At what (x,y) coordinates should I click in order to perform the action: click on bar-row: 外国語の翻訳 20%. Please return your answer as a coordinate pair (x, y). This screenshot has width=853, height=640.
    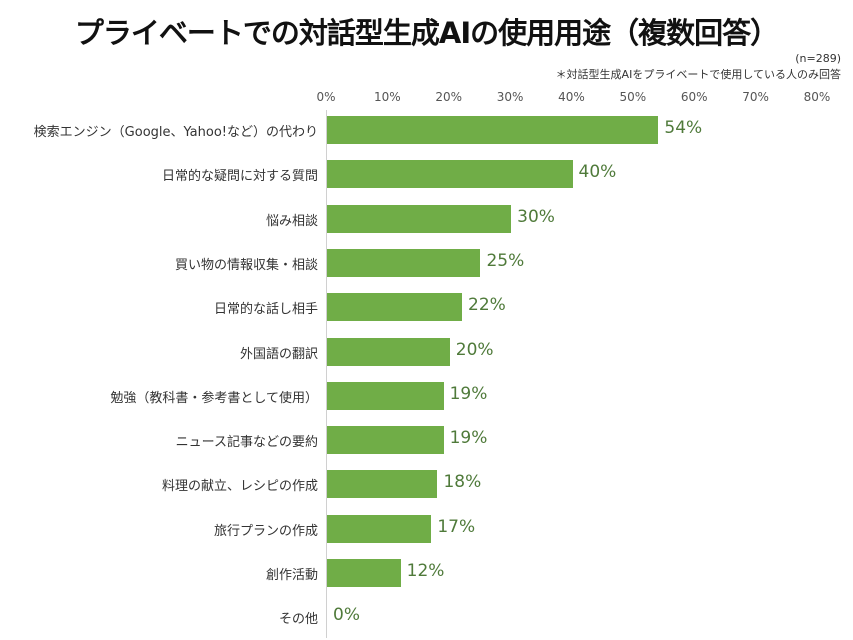
    Looking at the image, I should click on (426, 352).